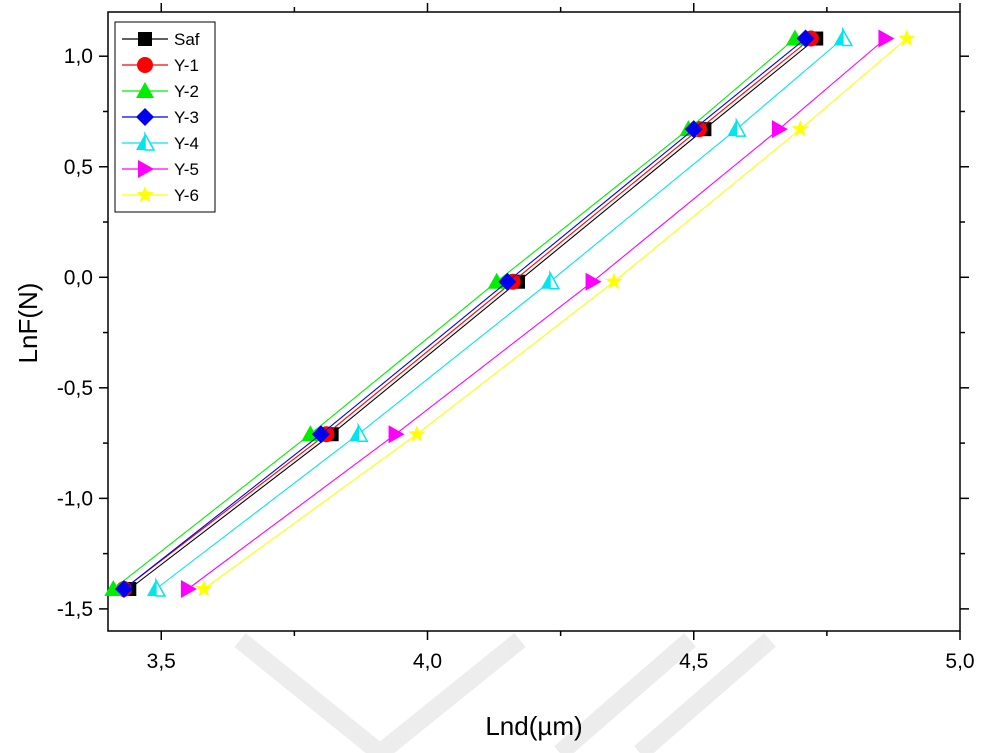 The width and height of the screenshot is (984, 753). I want to click on x-axis-title: Lnd(µm), so click(533, 726).